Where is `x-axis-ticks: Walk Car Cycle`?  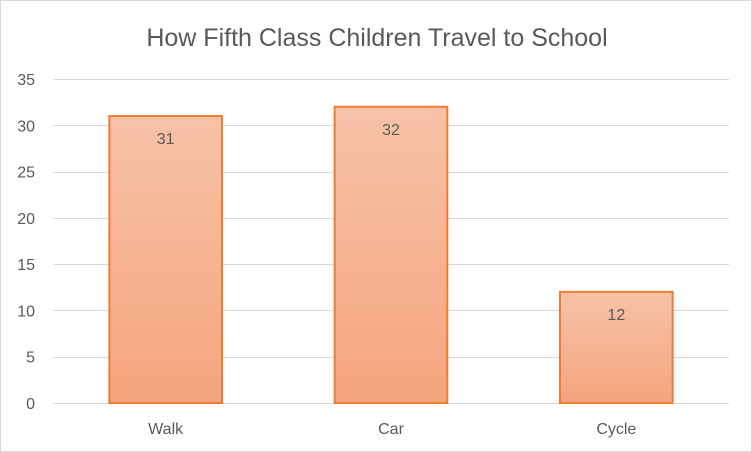 x-axis-ticks: Walk Car Cycle is located at coordinates (392, 429).